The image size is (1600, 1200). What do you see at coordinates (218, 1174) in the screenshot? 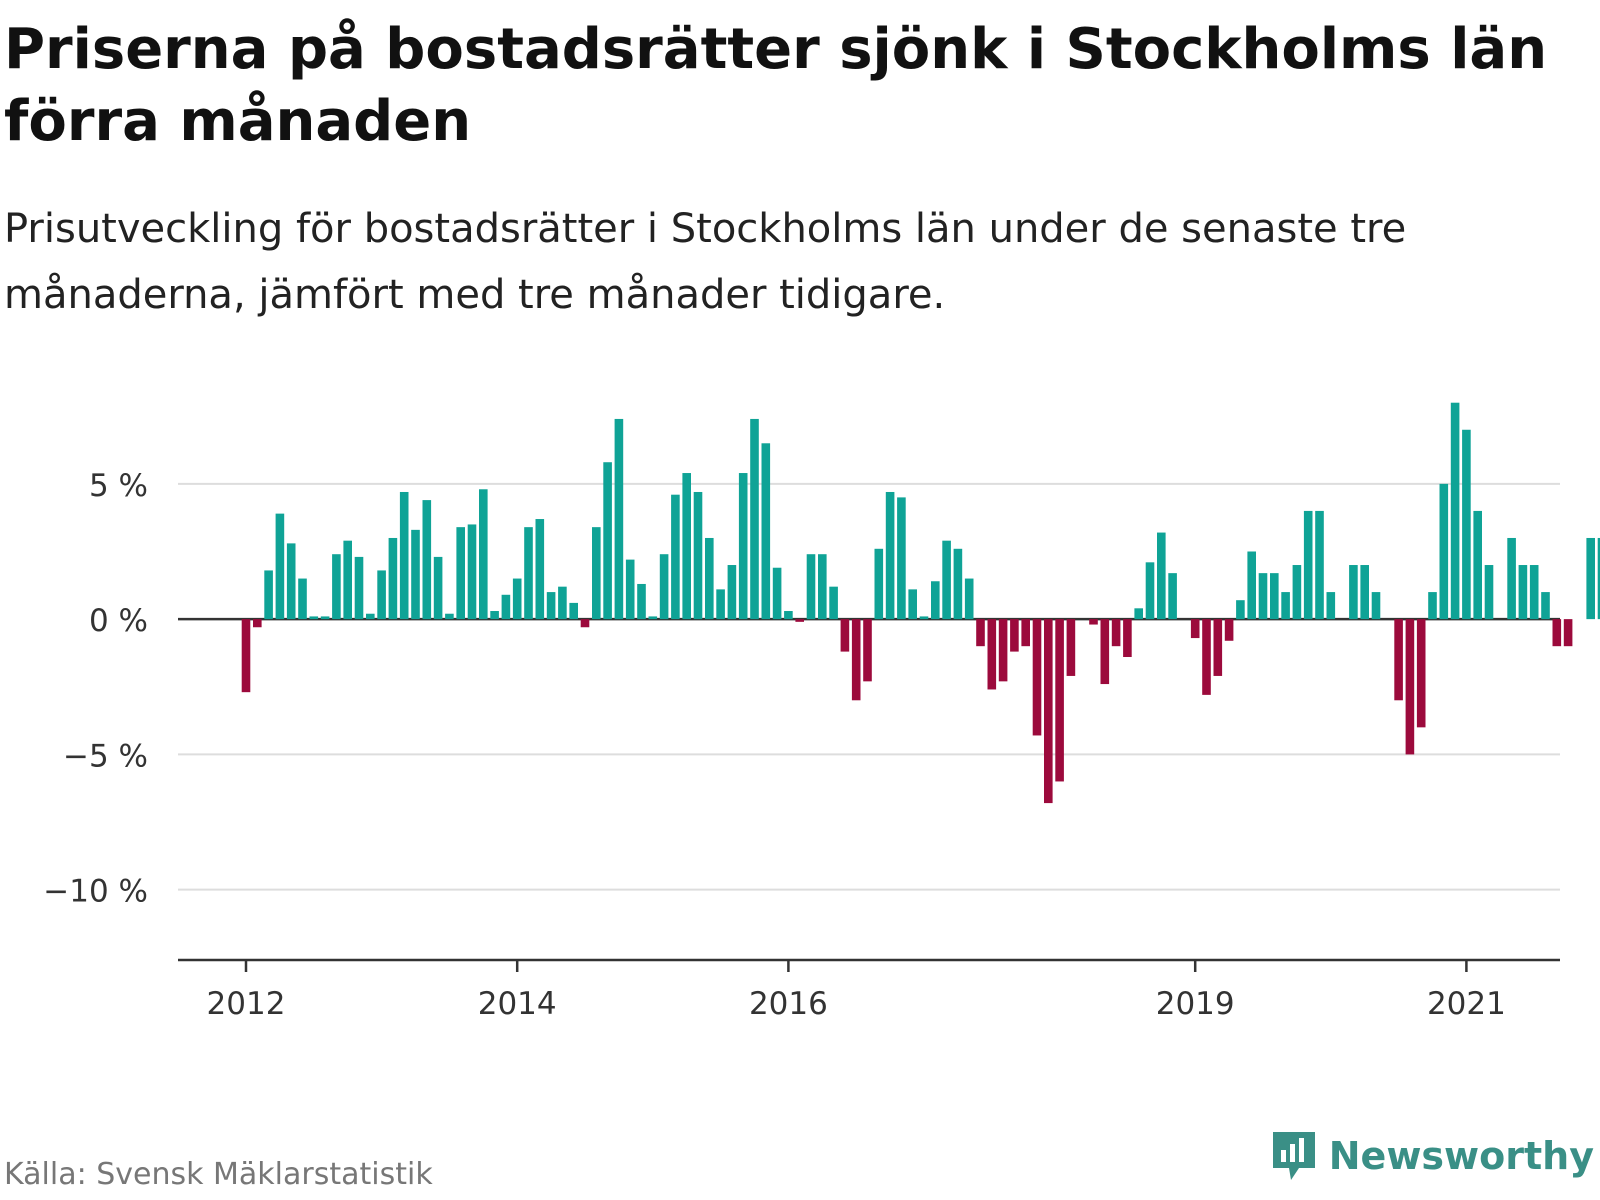
I see `source-note: Källa: Svensk Mäklarstatistik` at bounding box center [218, 1174].